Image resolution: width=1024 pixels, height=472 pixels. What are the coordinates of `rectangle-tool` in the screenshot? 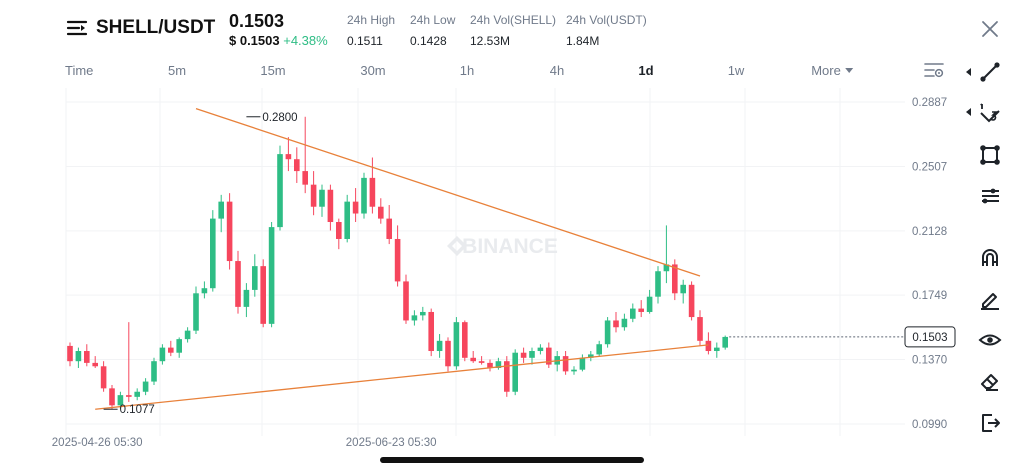 It's located at (990, 155).